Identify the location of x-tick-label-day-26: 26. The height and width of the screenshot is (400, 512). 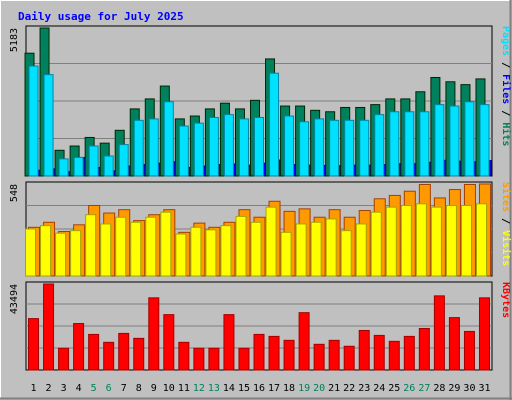
(409, 388).